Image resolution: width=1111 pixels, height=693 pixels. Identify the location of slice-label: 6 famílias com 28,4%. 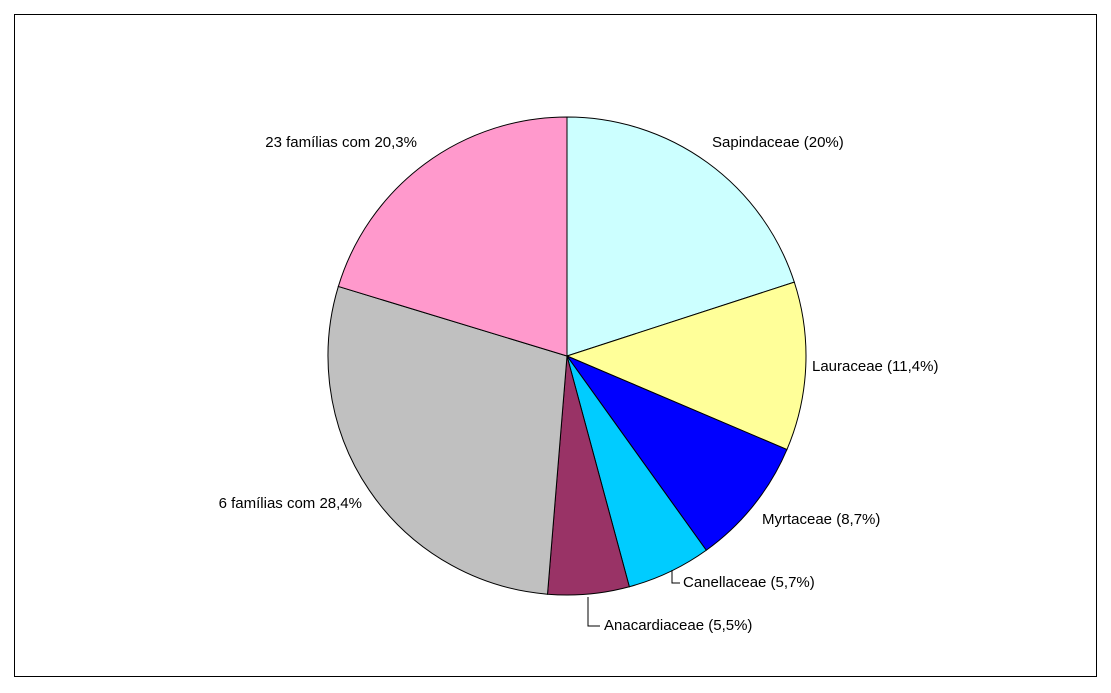
(290, 503).